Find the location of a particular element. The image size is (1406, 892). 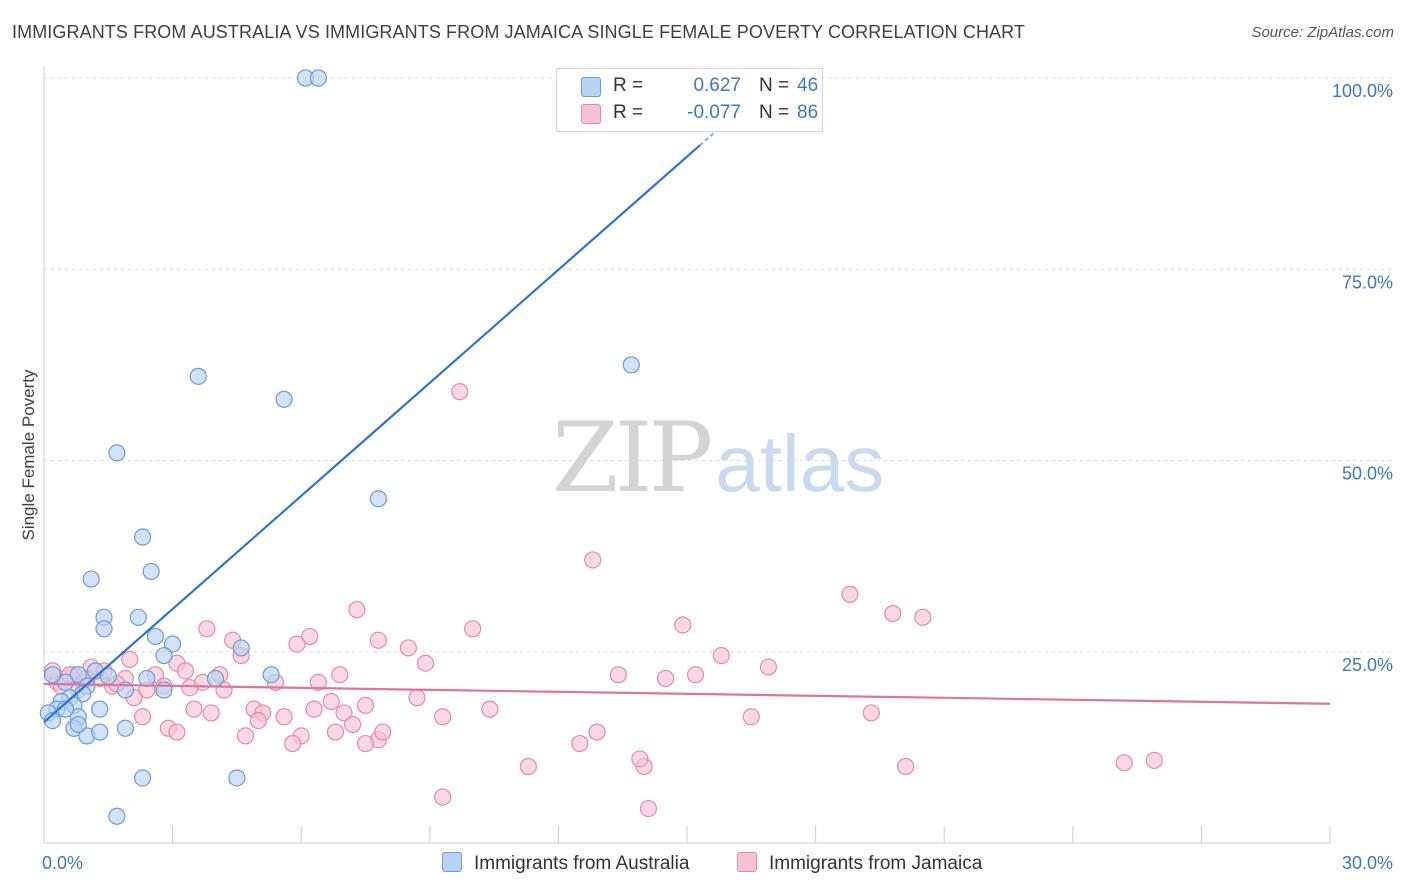

watermark-zip: ZIP is located at coordinates (632, 458).